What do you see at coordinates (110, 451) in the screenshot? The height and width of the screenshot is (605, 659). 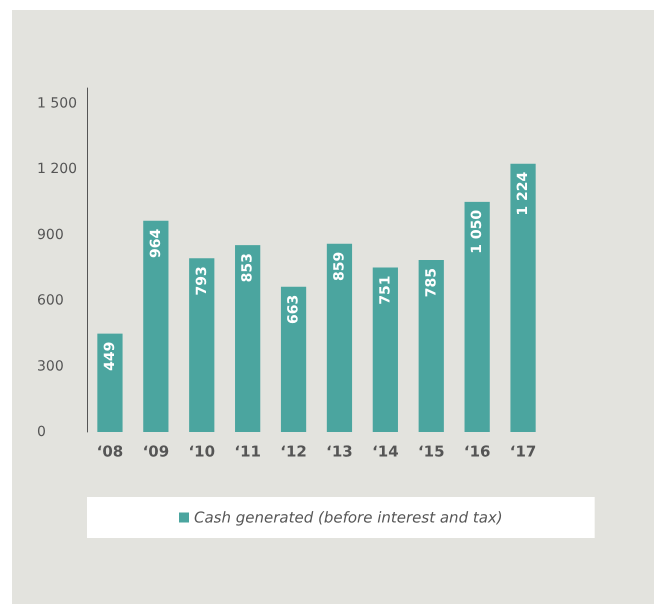 I see `x-tick-label: ‘08` at bounding box center [110, 451].